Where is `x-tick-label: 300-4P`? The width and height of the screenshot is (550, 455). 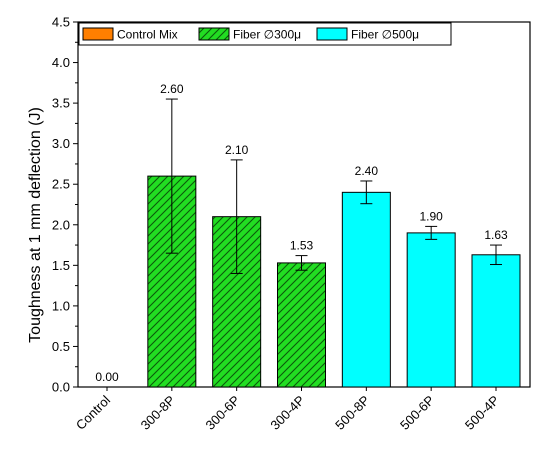
x-tick-label: 300-4P is located at coordinates (287, 413).